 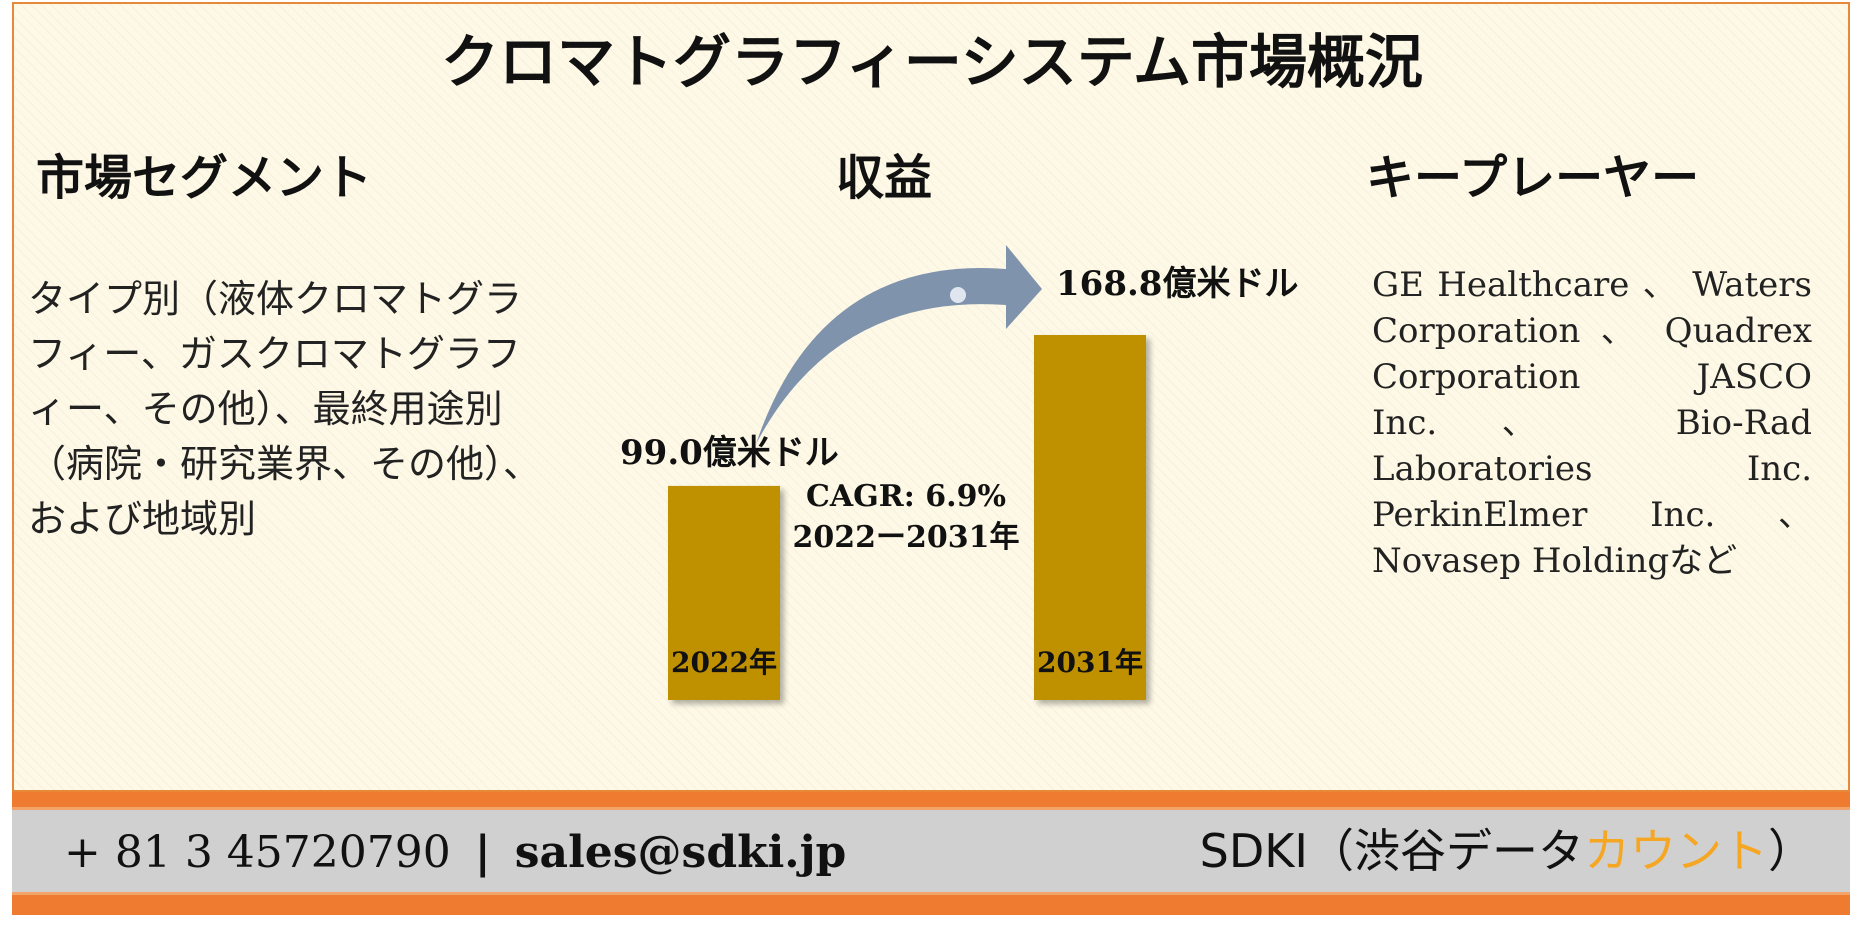 I want to click on arrow-highlight-dot, so click(x=958, y=295).